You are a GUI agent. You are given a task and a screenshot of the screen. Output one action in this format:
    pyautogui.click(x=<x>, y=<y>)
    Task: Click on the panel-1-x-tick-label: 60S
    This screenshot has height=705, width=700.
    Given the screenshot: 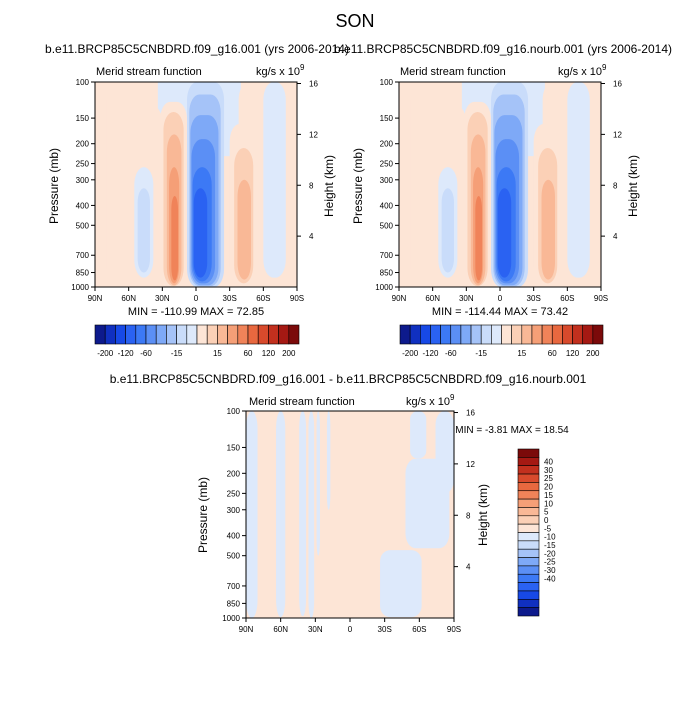 What is the action you would take?
    pyautogui.click(x=263, y=298)
    